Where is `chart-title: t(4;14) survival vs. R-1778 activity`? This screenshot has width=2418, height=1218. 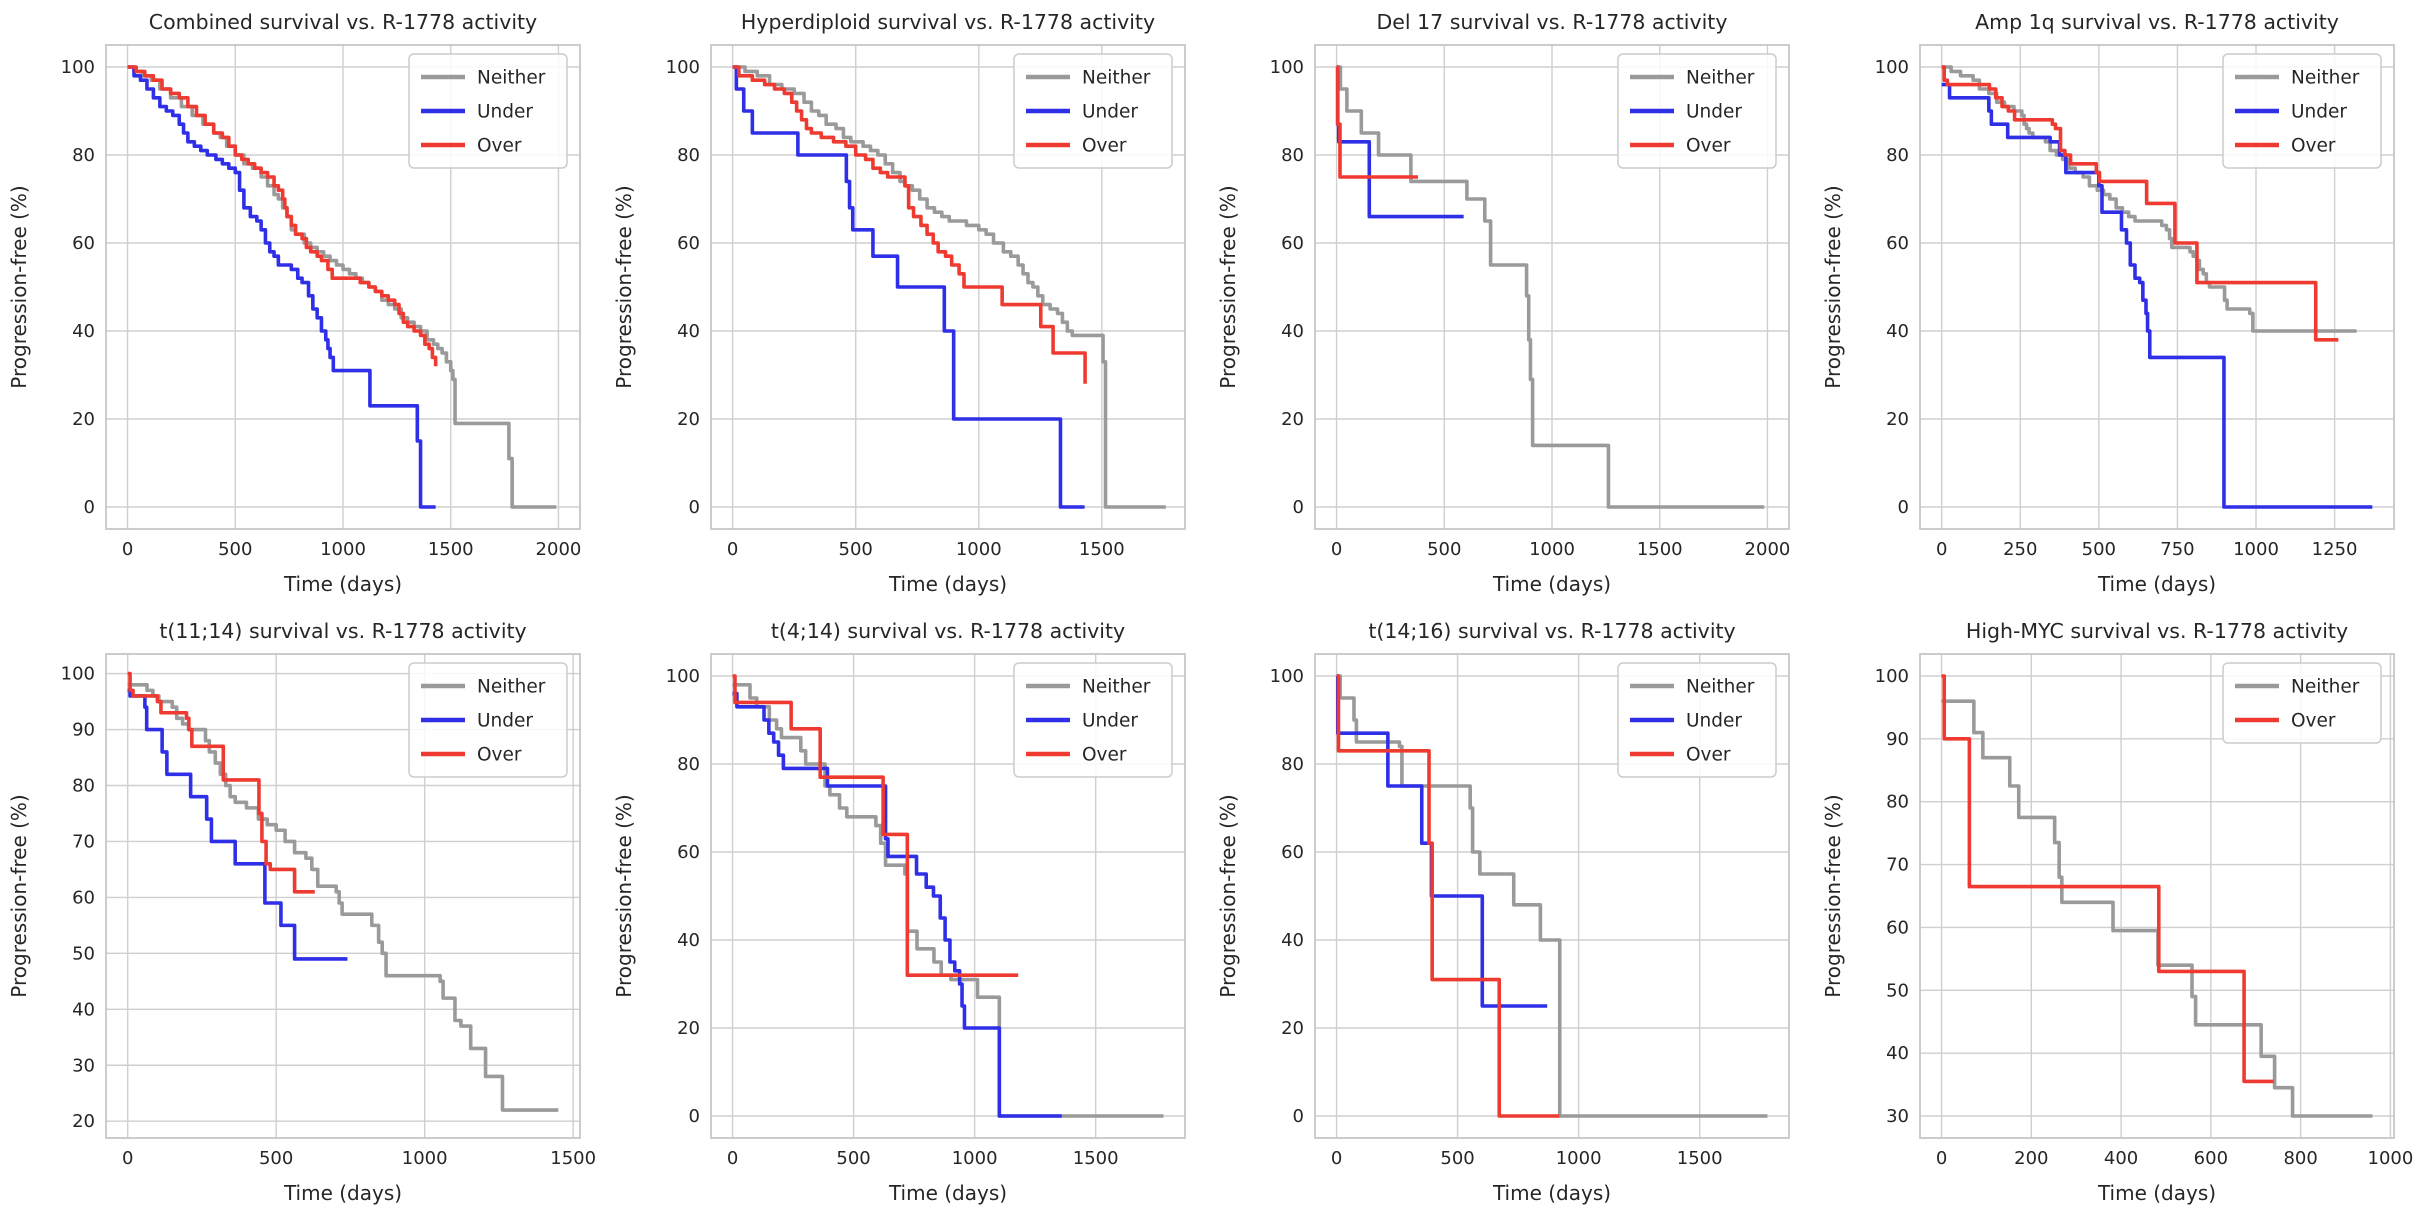 chart-title: t(4;14) survival vs. R-1778 activity is located at coordinates (947, 631).